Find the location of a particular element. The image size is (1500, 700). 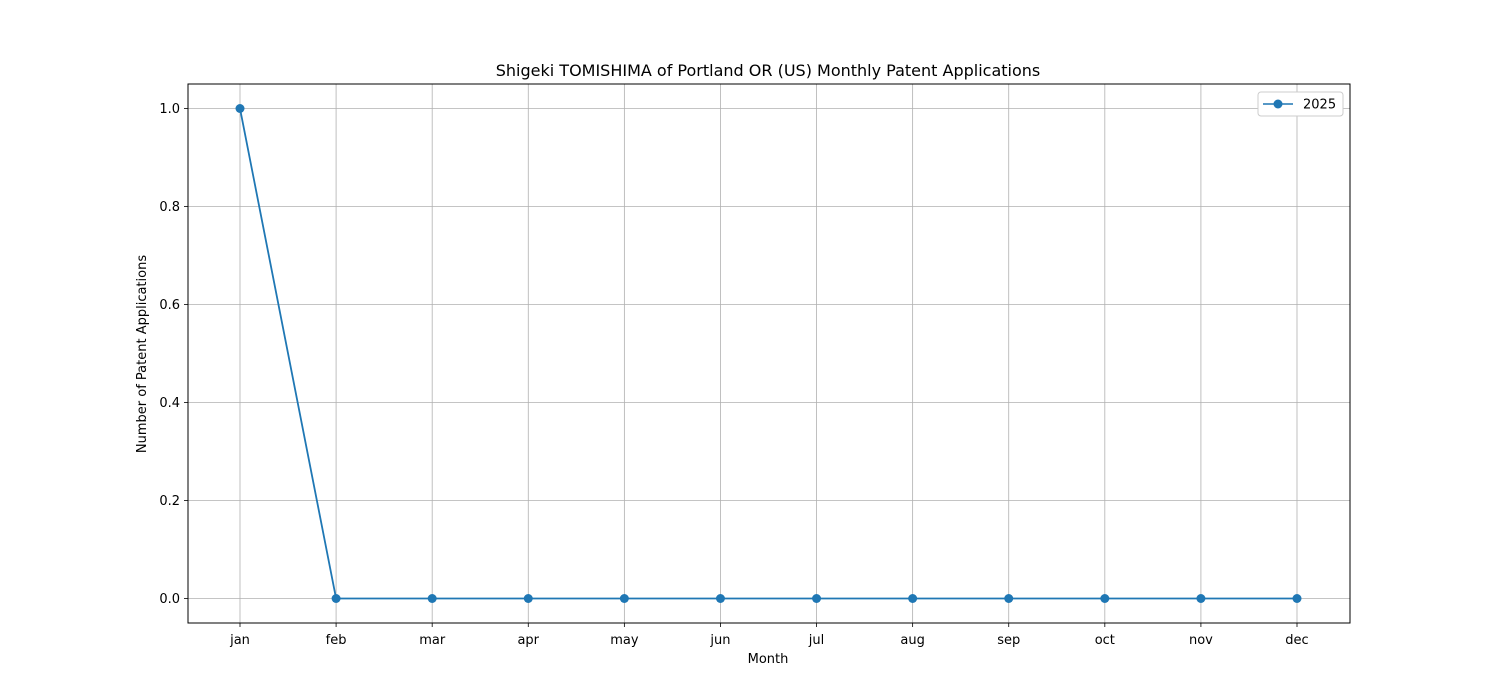

x-tick-label: feb is located at coordinates (336, 640).